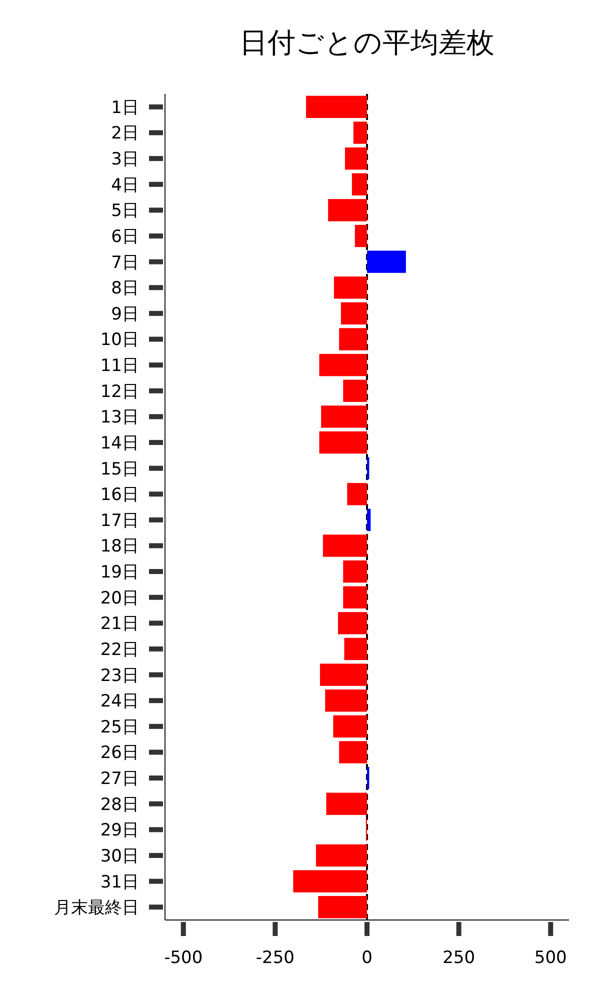 This screenshot has height=1000, width=600. I want to click on y-tick-label: 9日, so click(125, 314).